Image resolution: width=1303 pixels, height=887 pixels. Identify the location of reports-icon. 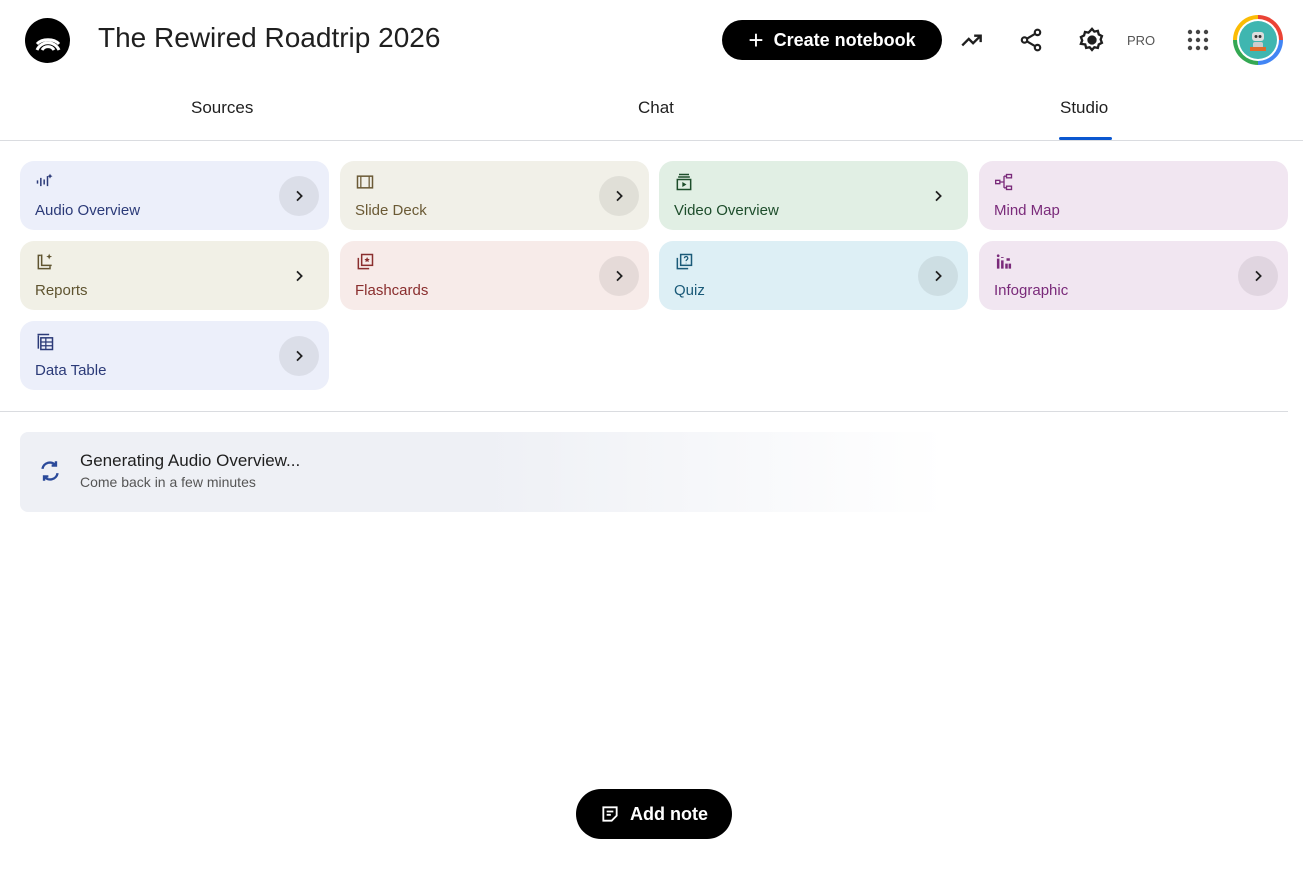
(45, 261).